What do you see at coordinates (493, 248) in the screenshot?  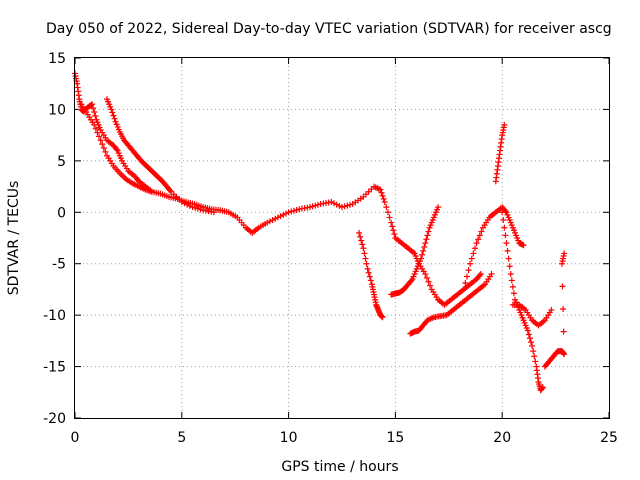 I see `series-branch-g` at bounding box center [493, 248].